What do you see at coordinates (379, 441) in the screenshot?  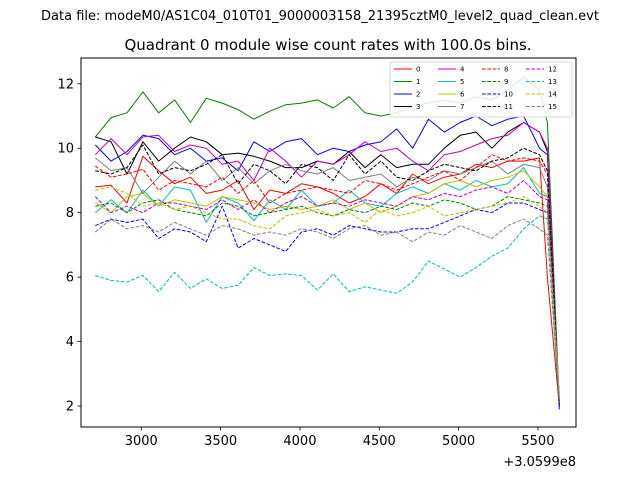 I see `x-tick-label: 4500` at bounding box center [379, 441].